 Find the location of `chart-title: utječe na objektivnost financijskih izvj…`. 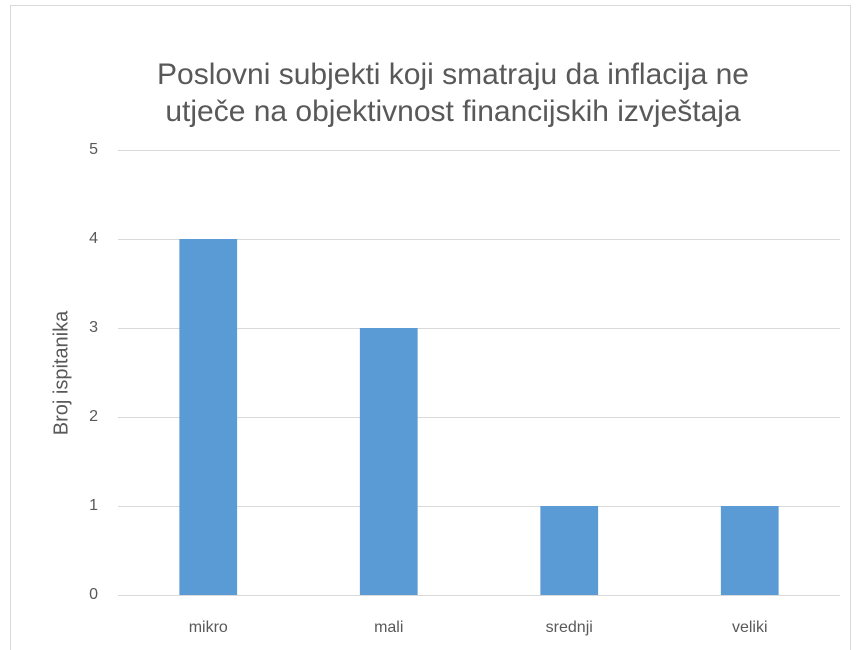

chart-title: utječe na objektivnost financijskih izvj… is located at coordinates (453, 111).